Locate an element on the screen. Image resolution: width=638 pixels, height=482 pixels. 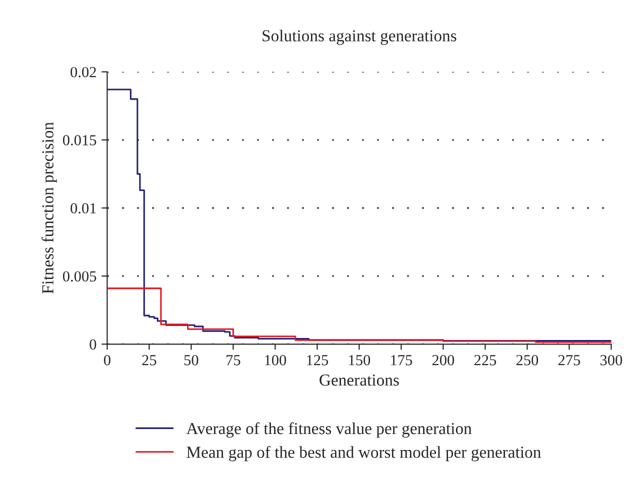
x-tick-label: 75 is located at coordinates (233, 360).